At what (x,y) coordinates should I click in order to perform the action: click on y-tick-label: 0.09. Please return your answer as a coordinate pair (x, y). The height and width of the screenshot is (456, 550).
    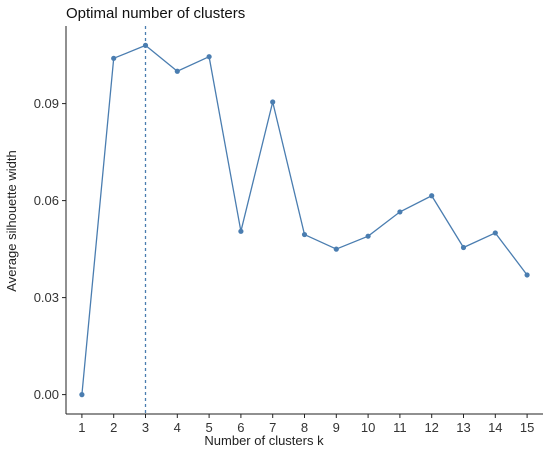
    Looking at the image, I should click on (46, 103).